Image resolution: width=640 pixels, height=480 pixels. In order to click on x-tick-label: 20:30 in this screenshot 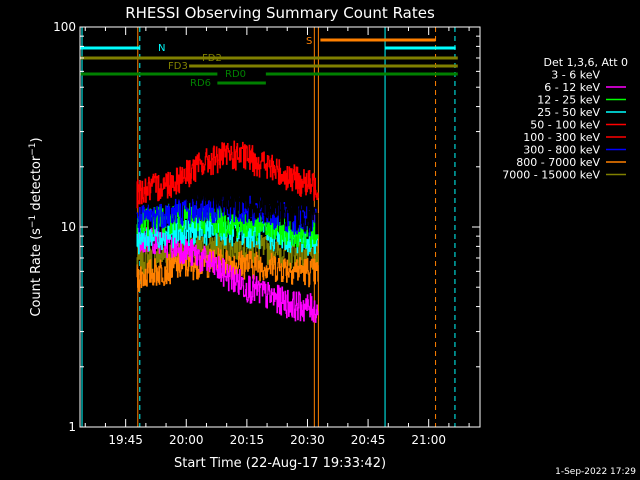, I will do `click(307, 440)`.